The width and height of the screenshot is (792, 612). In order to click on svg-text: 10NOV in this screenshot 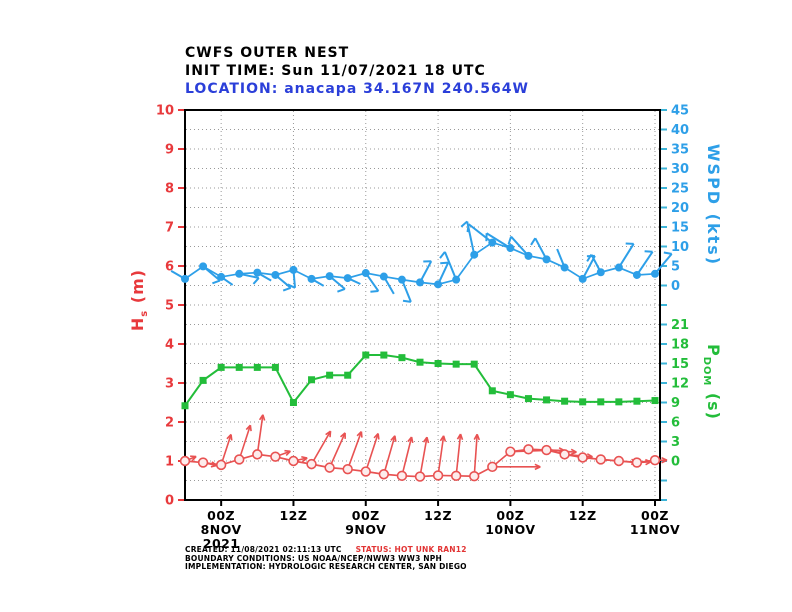, I will do `click(510, 529)`.